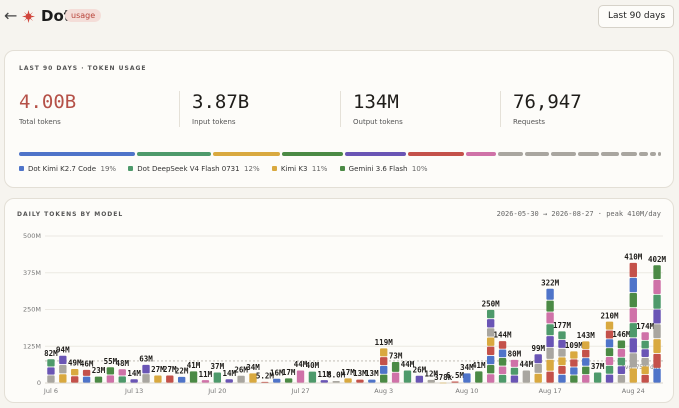 This screenshot has height=408, width=679. I want to click on bar-value-label: 146M, so click(621, 334).